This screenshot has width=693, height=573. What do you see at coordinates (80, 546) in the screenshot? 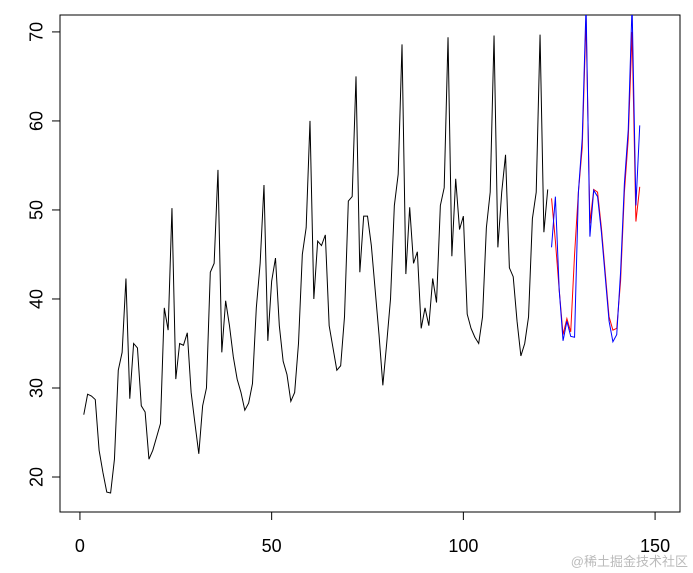
I see `x-tick-label: 0` at bounding box center [80, 546].